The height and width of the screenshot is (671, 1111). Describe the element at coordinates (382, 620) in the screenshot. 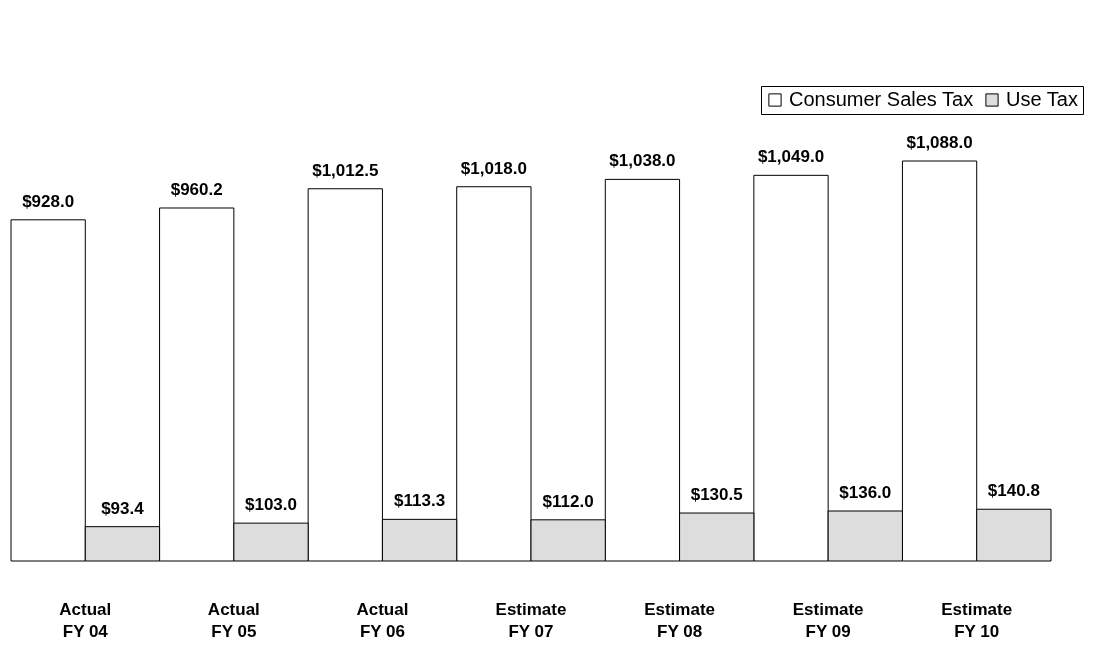

I see `x-tick-label: Actual FY 06` at that location.